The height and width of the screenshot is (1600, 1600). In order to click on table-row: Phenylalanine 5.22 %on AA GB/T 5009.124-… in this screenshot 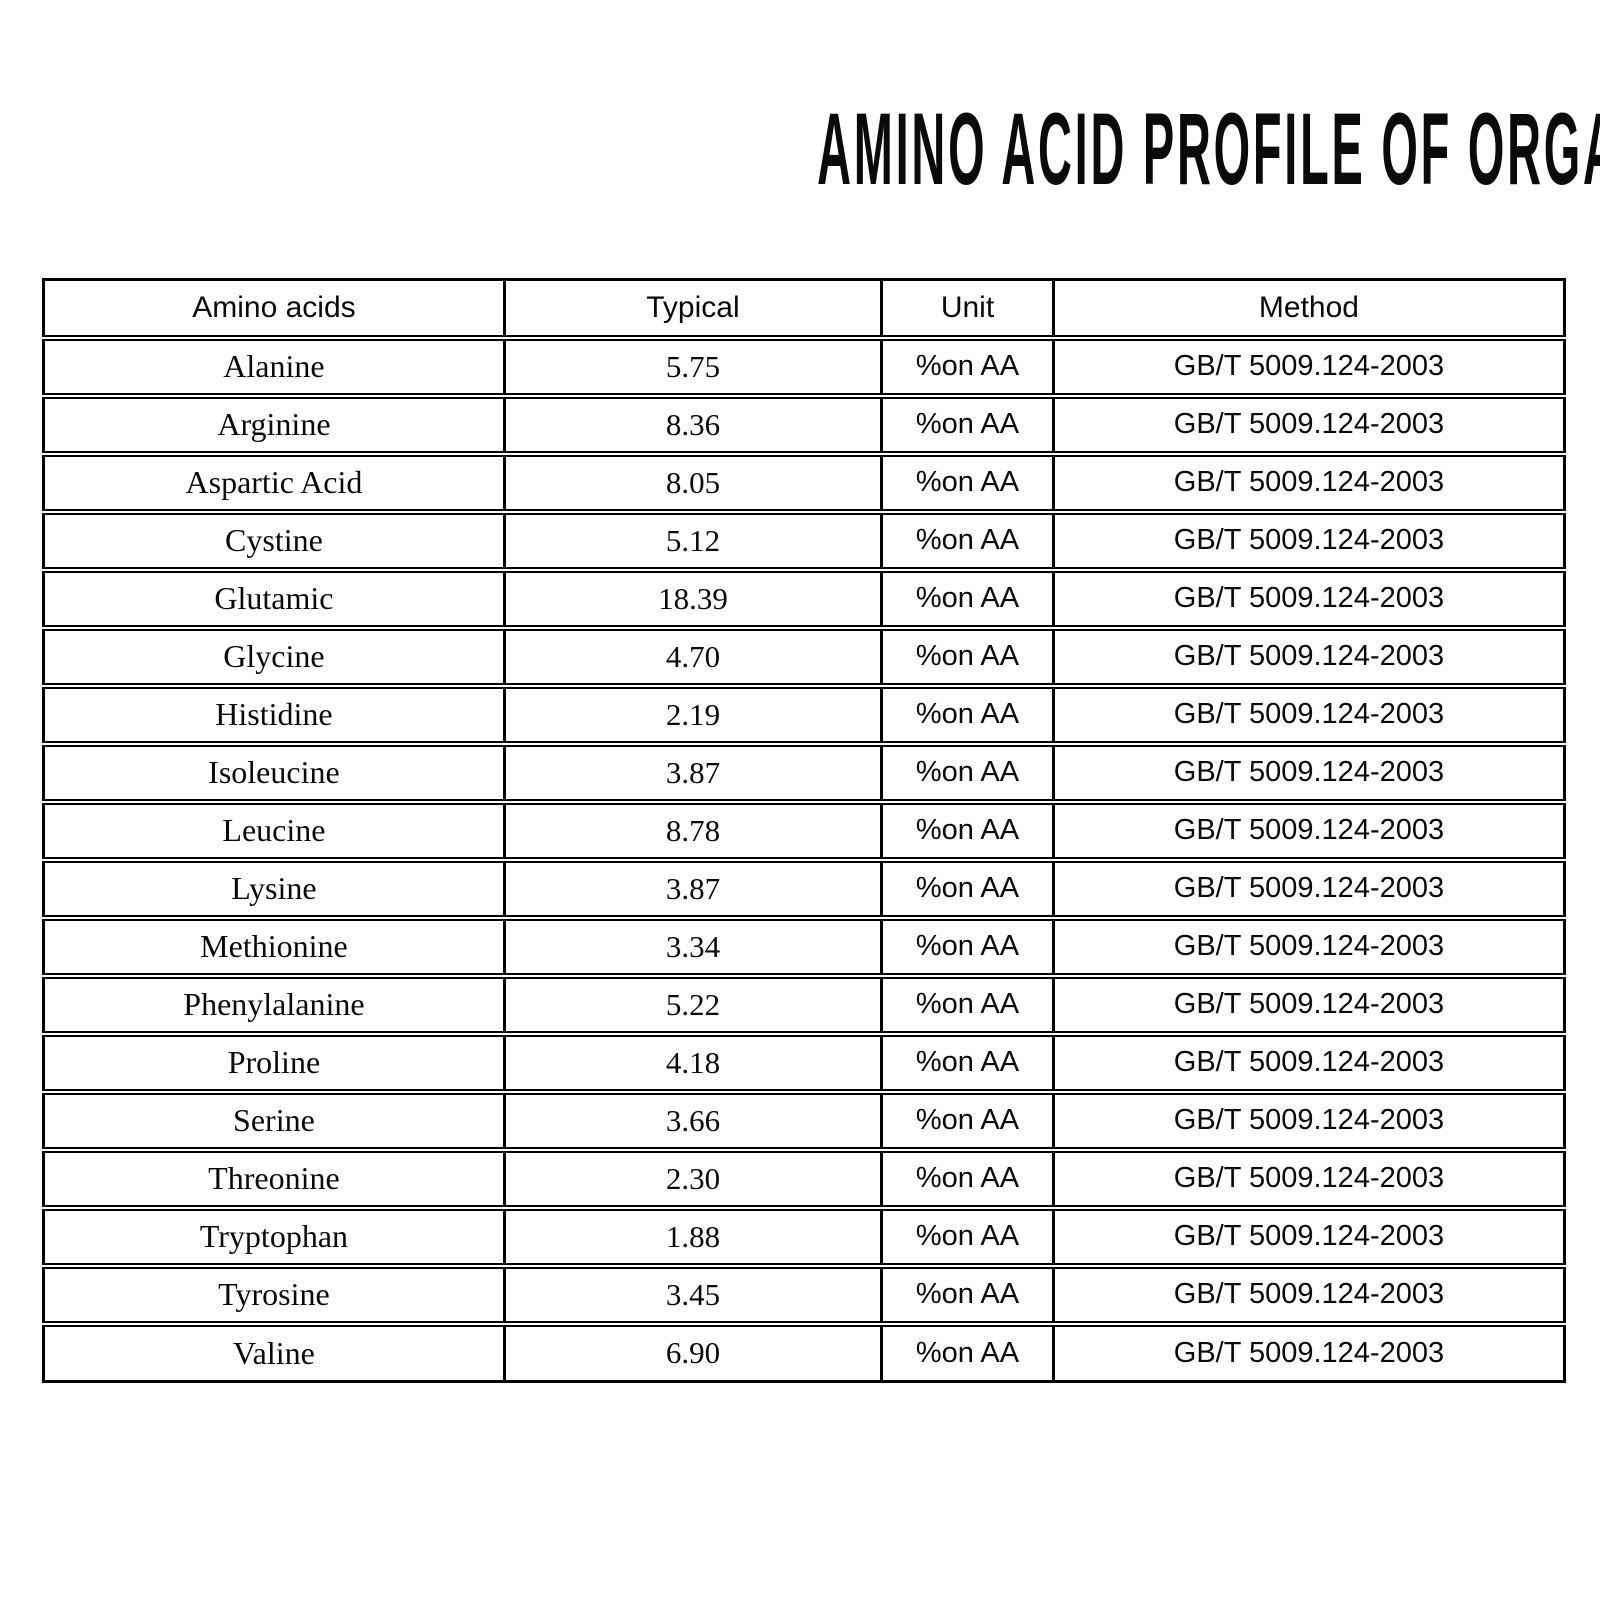, I will do `click(804, 1006)`.